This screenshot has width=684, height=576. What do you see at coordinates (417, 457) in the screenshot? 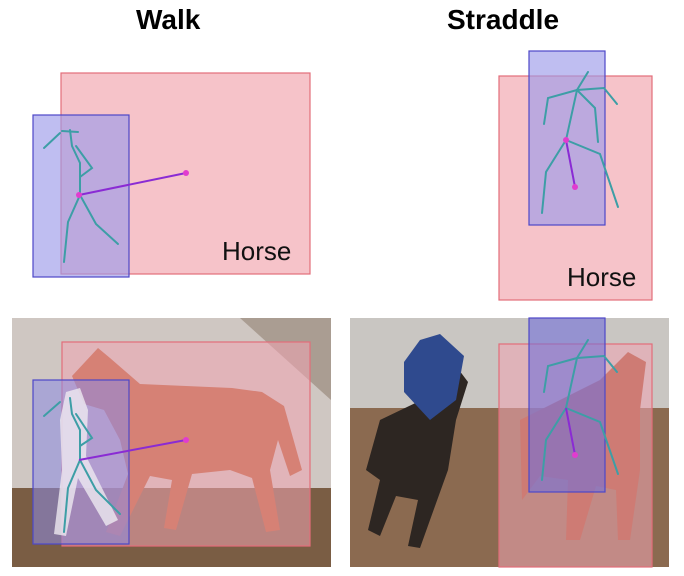
I see `dark-horse-silhouette` at bounding box center [417, 457].